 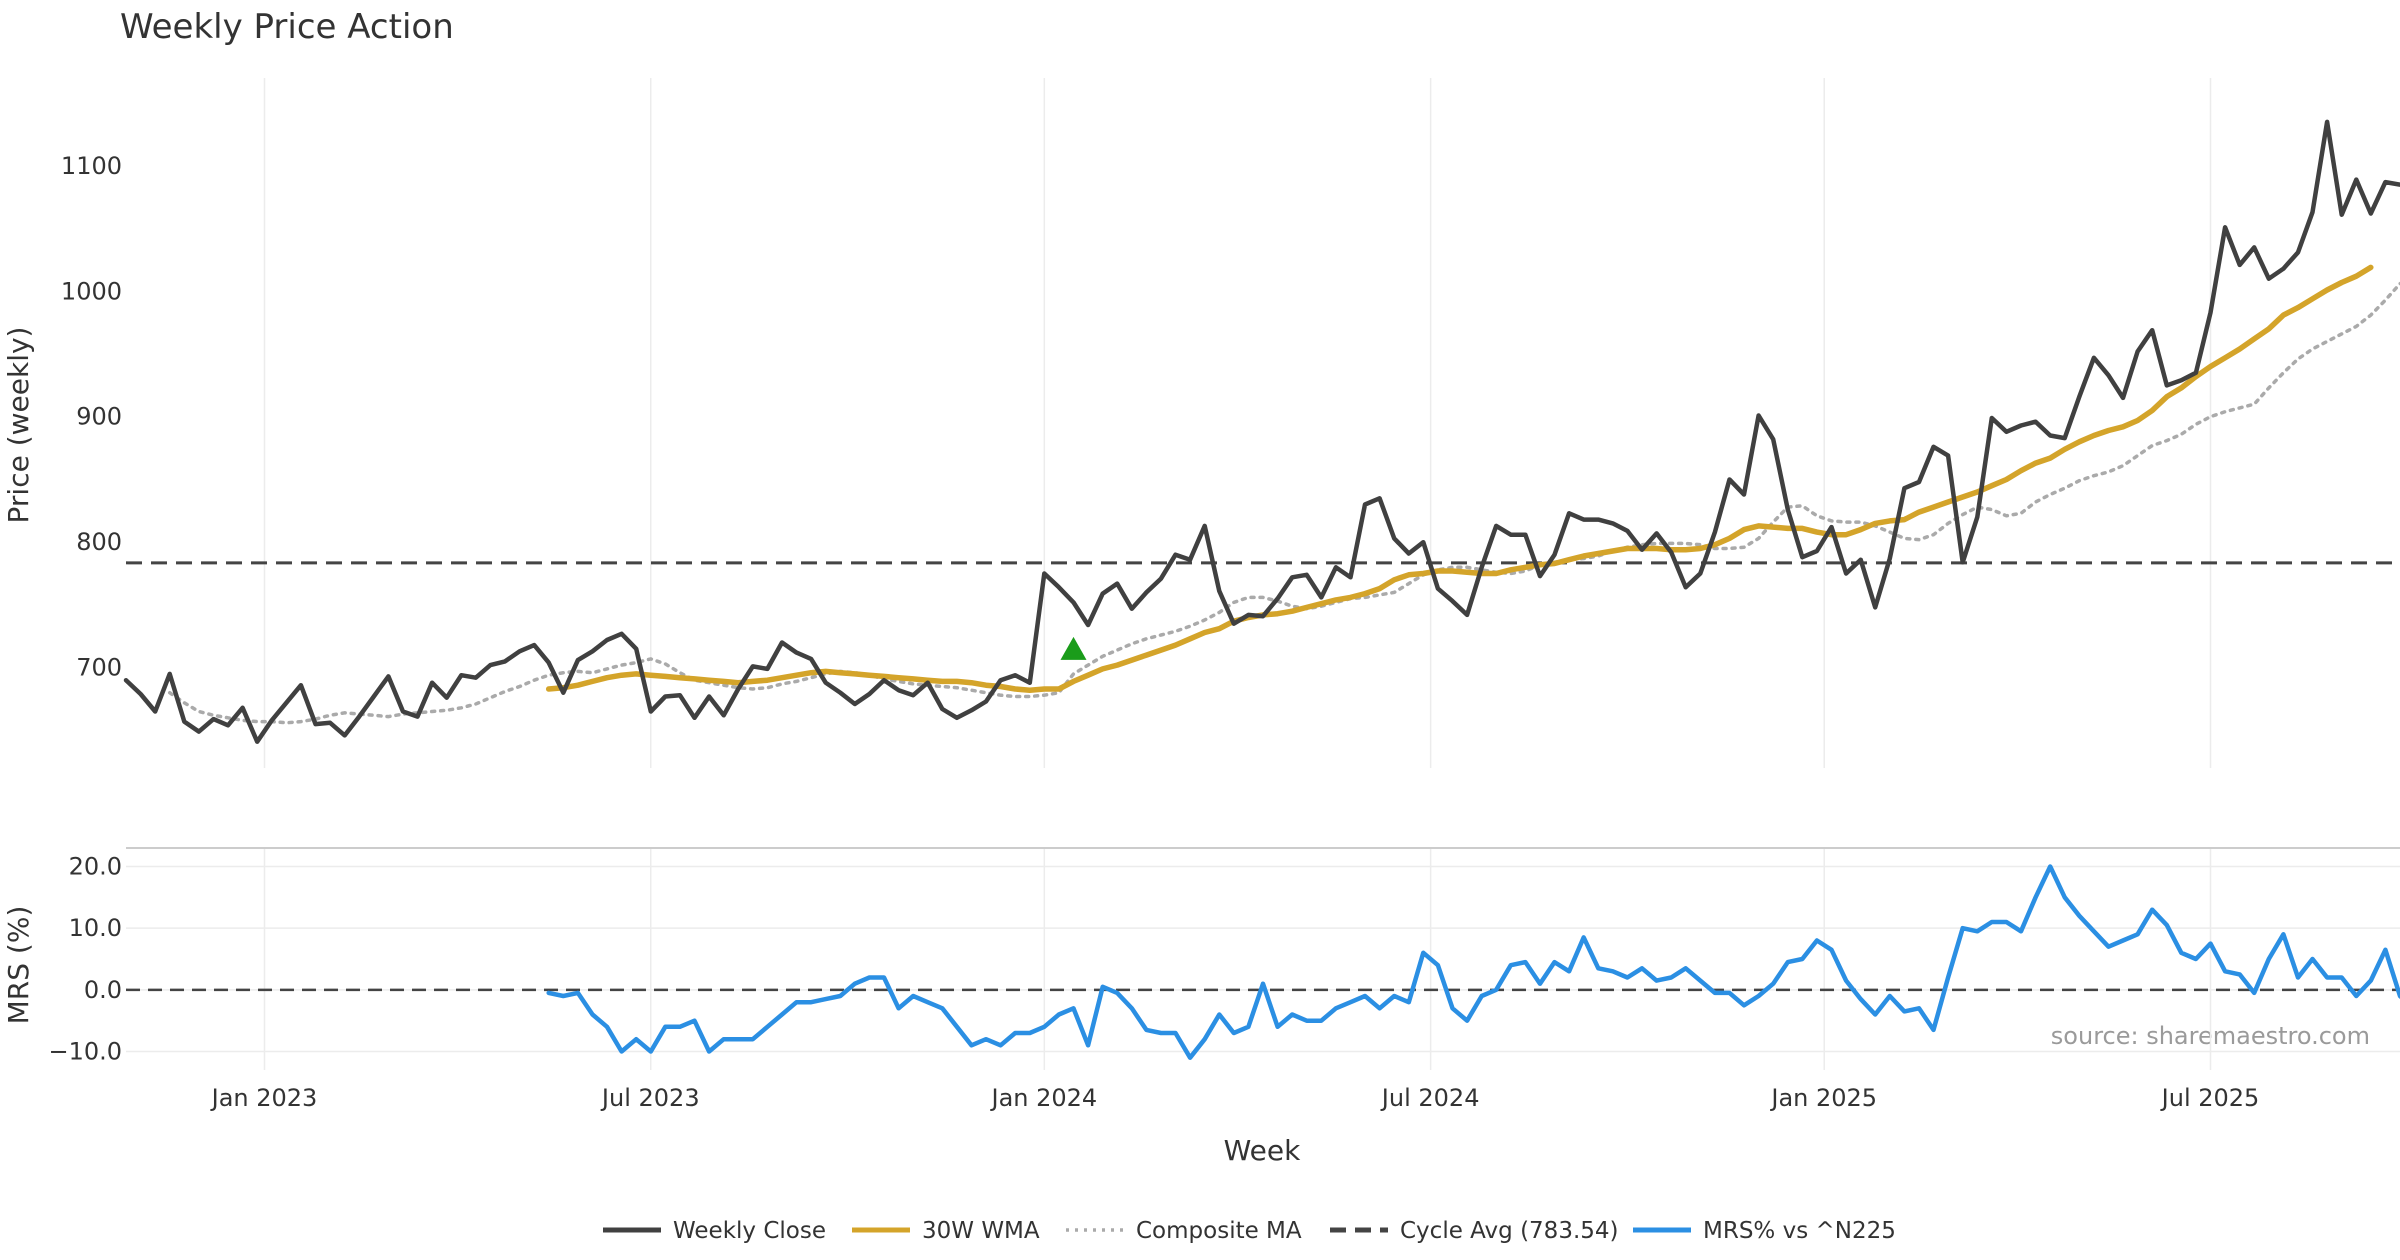 What do you see at coordinates (1219, 1231) in the screenshot?
I see `legend-label: Composite MA` at bounding box center [1219, 1231].